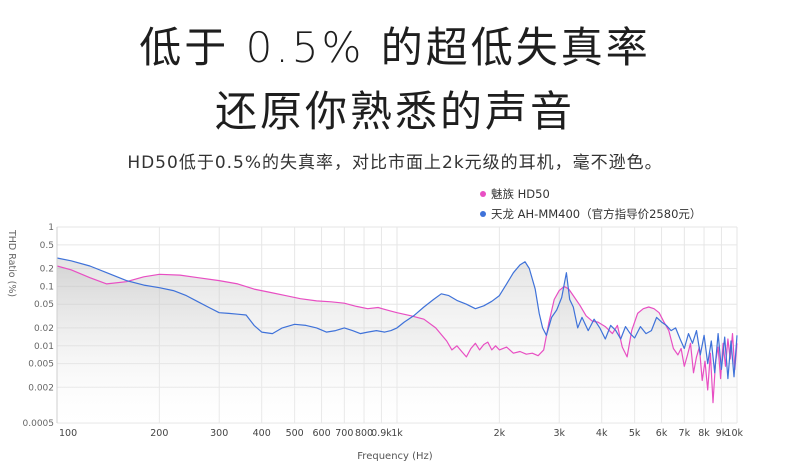 Image resolution: width=790 pixels, height=461 pixels. What do you see at coordinates (44, 305) in the screenshot?
I see `y-tick-label: 0.05` at bounding box center [44, 305].